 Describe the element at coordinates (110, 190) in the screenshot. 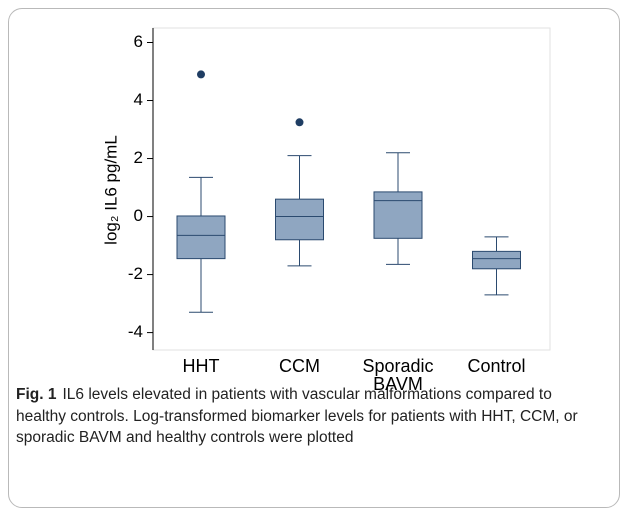

I see `y-axis-label: log₂ IL6 pg/mL` at that location.